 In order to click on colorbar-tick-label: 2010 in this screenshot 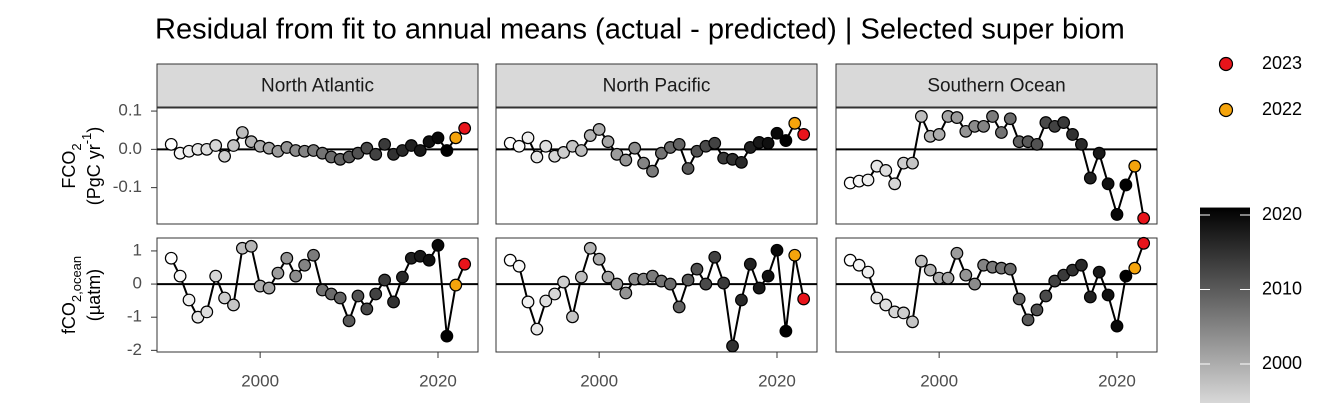, I will do `click(1282, 288)`.